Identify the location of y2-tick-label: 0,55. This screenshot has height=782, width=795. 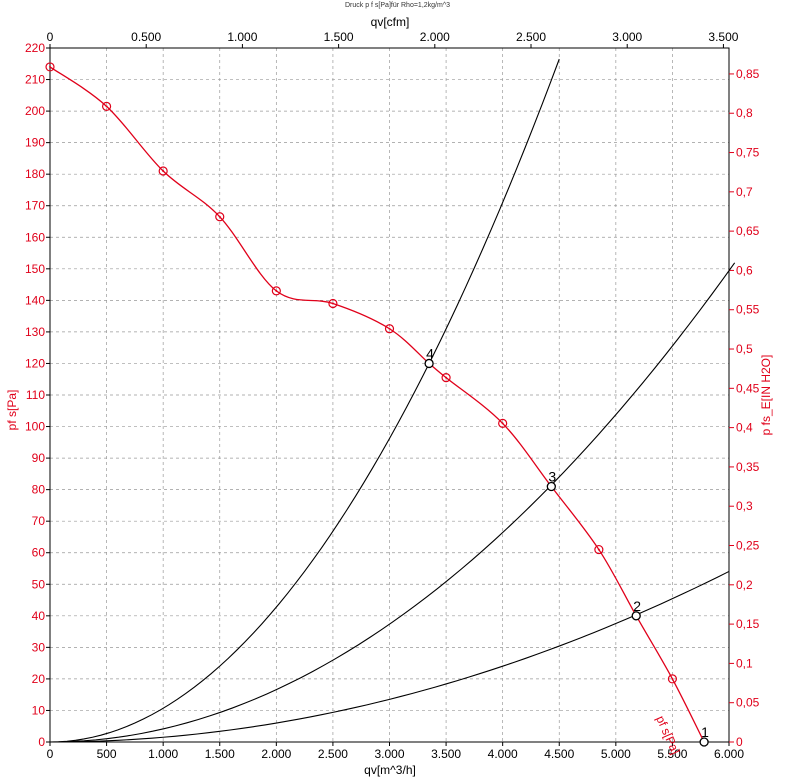
(748, 310).